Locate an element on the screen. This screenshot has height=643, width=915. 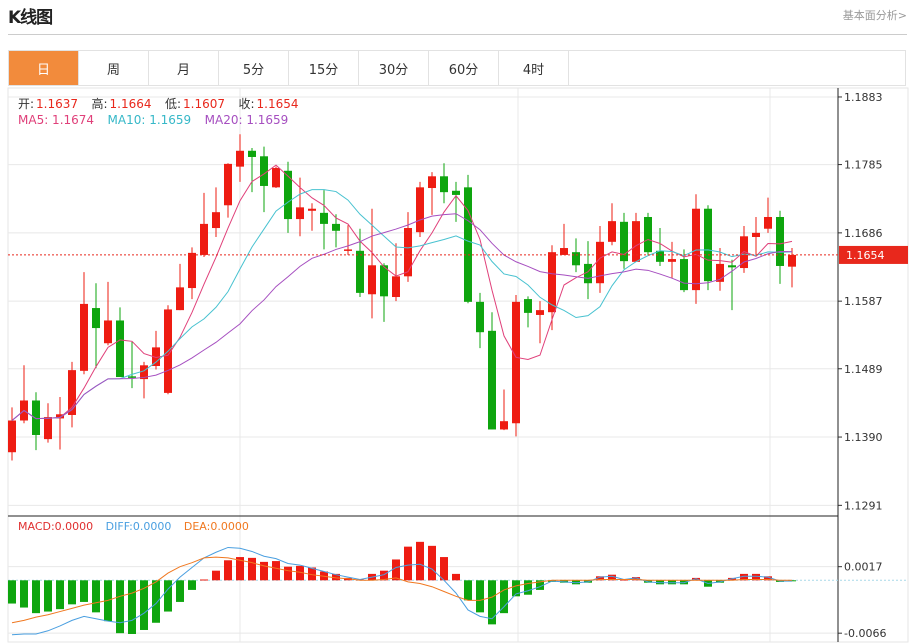
tab-month: 月 is located at coordinates (184, 68).